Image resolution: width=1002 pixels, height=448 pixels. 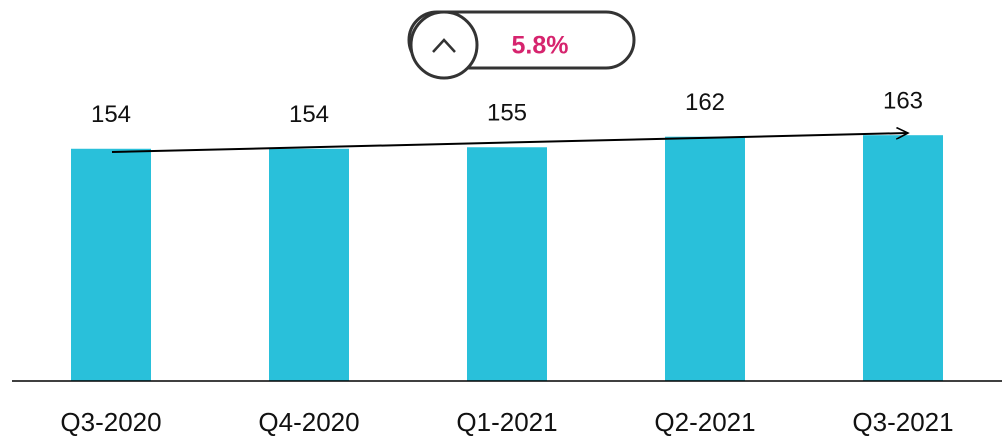 What do you see at coordinates (509, 143) in the screenshot?
I see `trend-arrow` at bounding box center [509, 143].